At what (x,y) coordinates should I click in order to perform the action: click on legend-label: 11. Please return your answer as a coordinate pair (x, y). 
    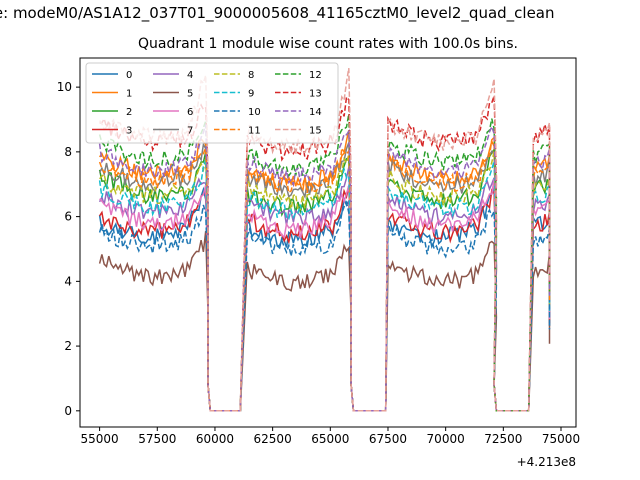
    Looking at the image, I should click on (254, 131).